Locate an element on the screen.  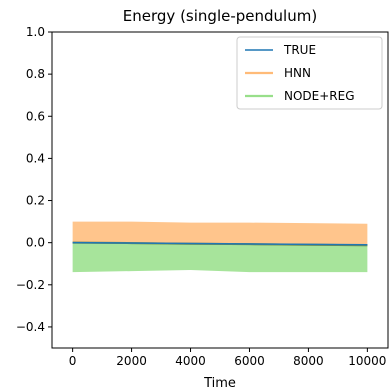
legend-box is located at coordinates (309, 73).